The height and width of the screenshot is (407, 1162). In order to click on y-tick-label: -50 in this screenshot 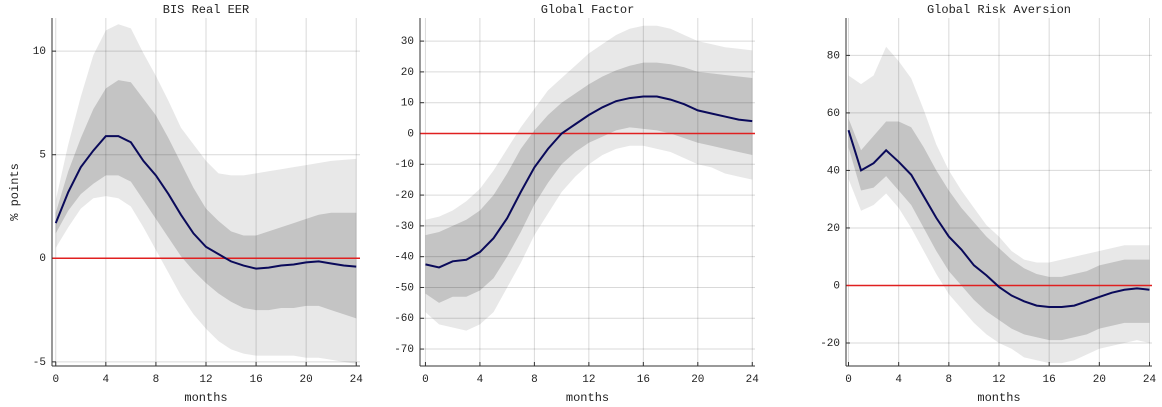, I will do `click(404, 288)`.